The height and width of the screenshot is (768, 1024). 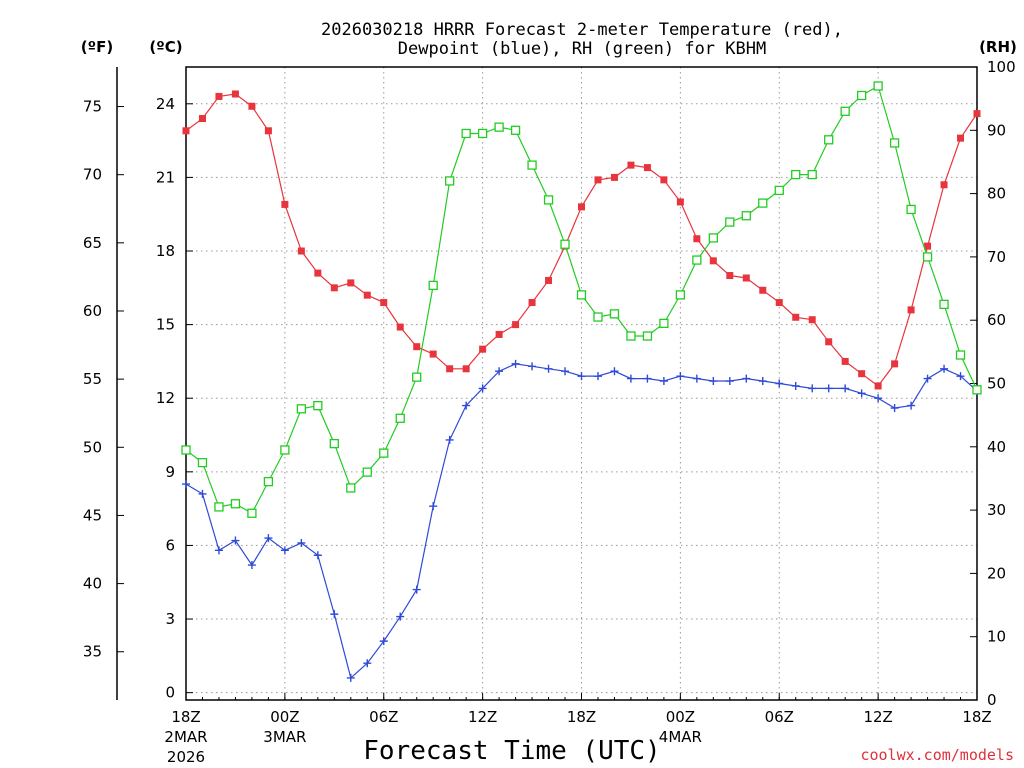 What do you see at coordinates (92, 311) in the screenshot?
I see `fahrenheit-tick-label: 60` at bounding box center [92, 311].